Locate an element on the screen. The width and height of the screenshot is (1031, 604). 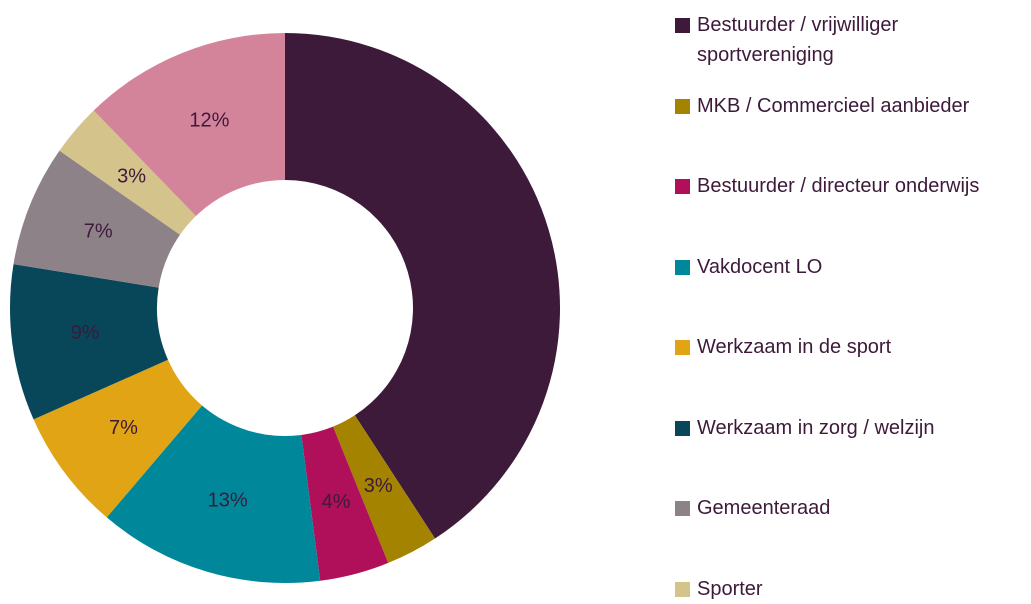
data-label: 9% is located at coordinates (85, 333).